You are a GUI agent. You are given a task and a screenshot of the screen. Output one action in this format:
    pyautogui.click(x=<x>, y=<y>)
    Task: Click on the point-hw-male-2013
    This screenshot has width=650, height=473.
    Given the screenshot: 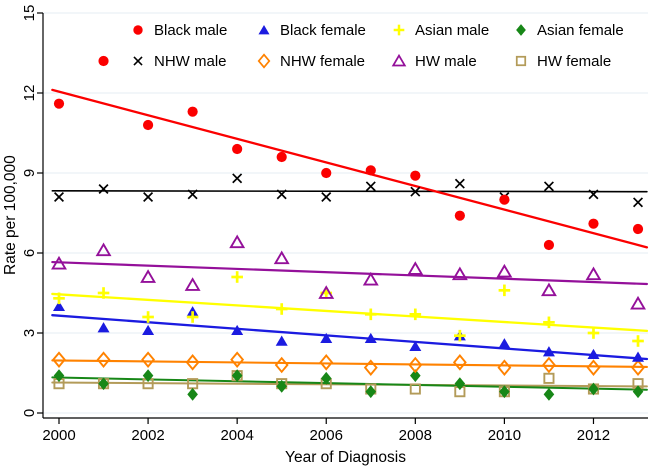 What is the action you would take?
    pyautogui.click(x=638, y=302)
    